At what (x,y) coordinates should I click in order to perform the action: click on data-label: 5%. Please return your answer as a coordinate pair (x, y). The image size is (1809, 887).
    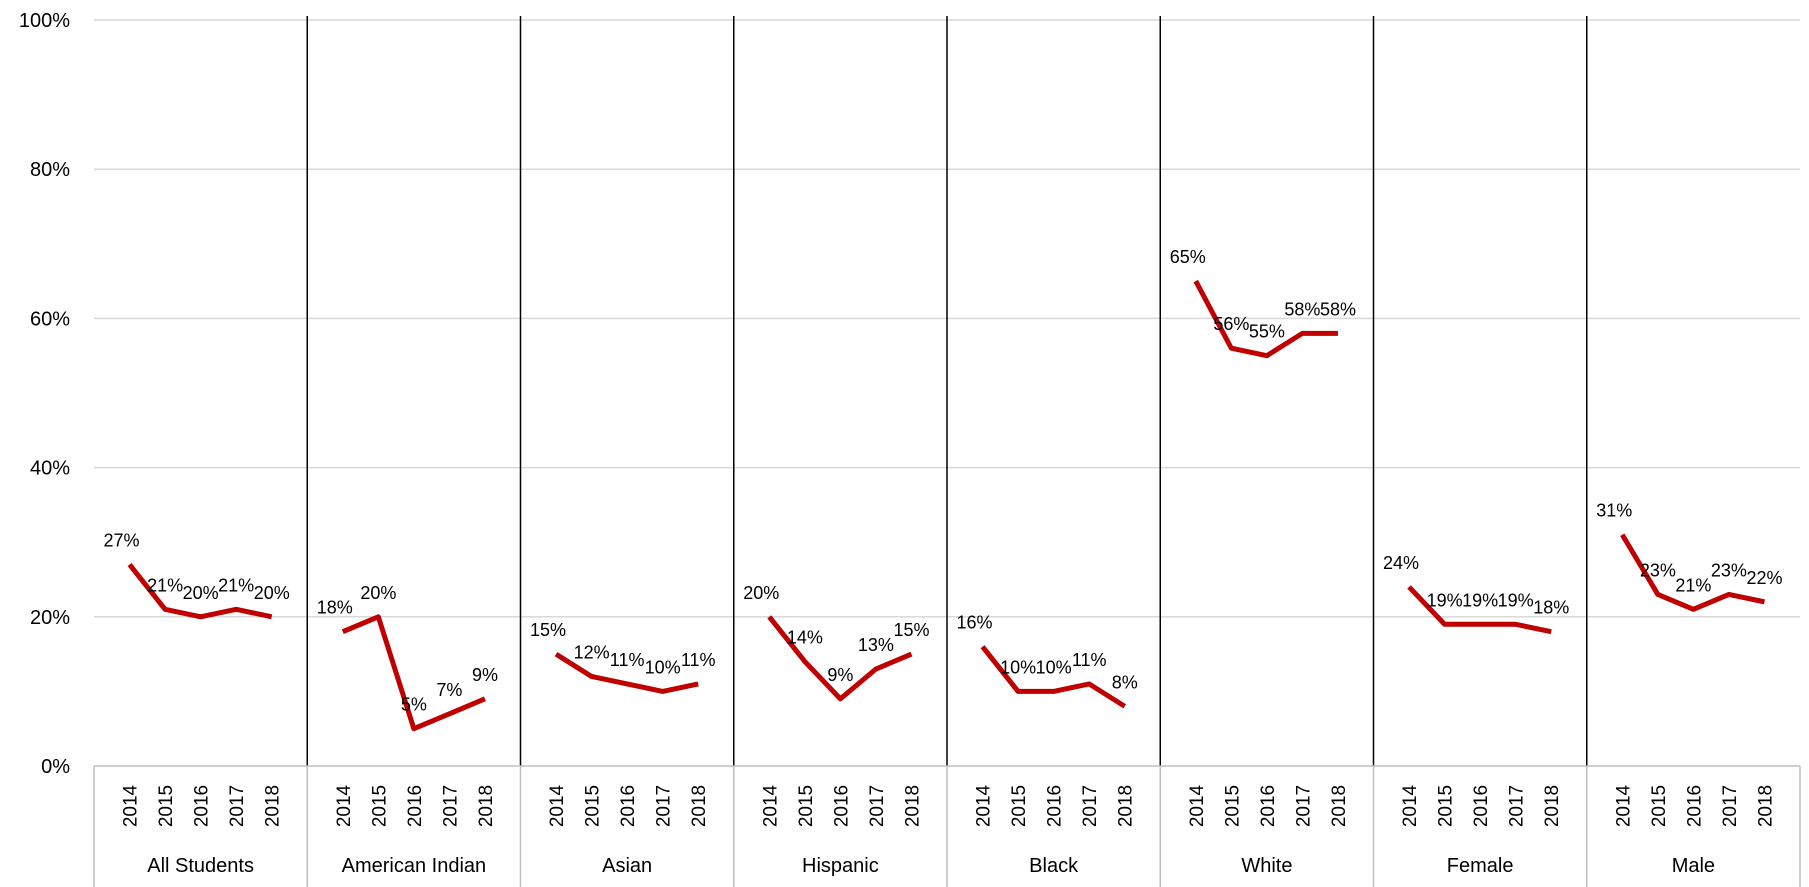
    Looking at the image, I should click on (414, 705).